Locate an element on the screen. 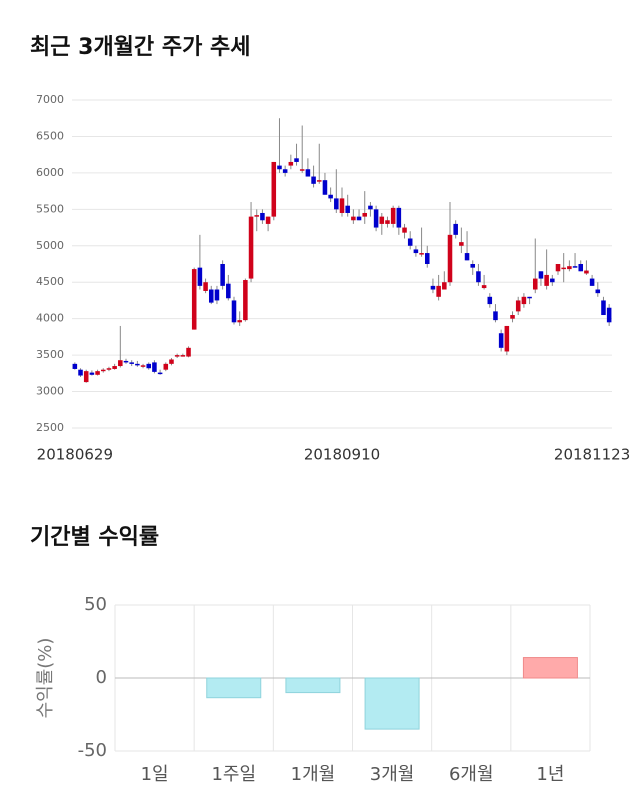 The width and height of the screenshot is (640, 810). chart-title: 최근 3개월간 주가 추세 is located at coordinates (140, 47).